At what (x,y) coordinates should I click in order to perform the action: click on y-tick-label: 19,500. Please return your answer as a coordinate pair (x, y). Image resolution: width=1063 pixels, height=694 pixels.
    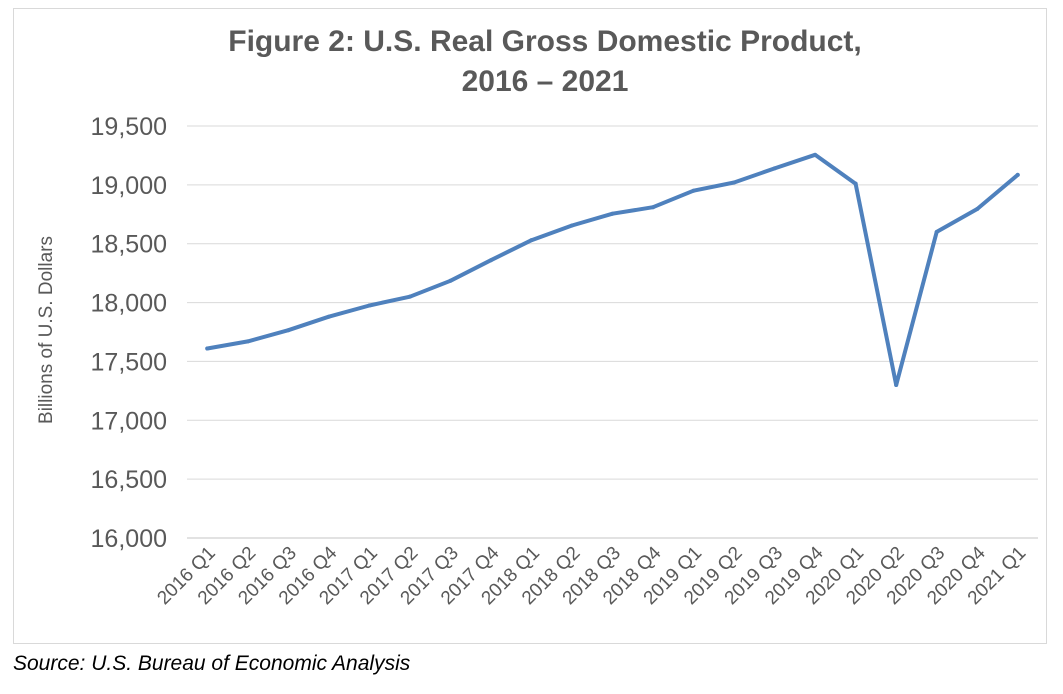
    Looking at the image, I should click on (129, 127).